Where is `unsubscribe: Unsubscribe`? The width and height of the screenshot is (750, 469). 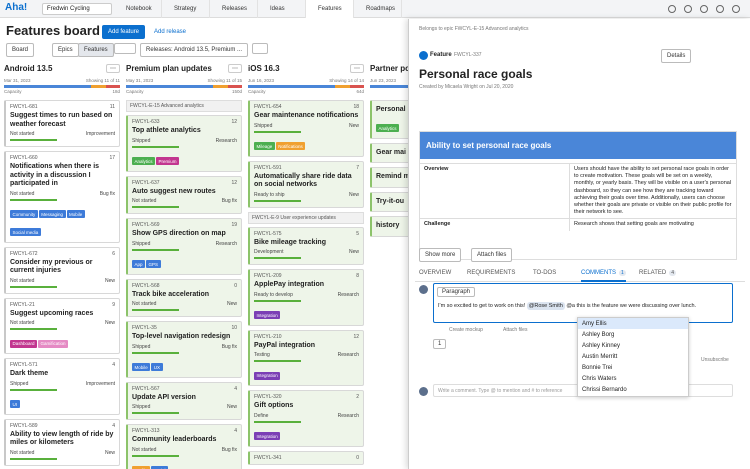 unsubscribe: Unsubscribe is located at coordinates (715, 360).